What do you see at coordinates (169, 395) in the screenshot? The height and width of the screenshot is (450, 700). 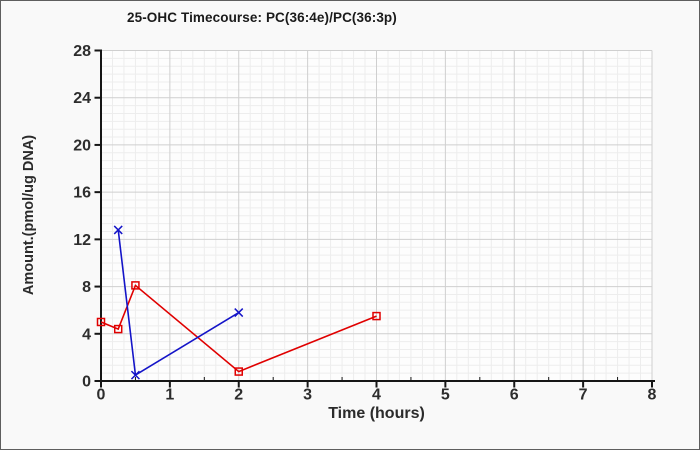 I see `x-tick-label: 1` at bounding box center [169, 395].